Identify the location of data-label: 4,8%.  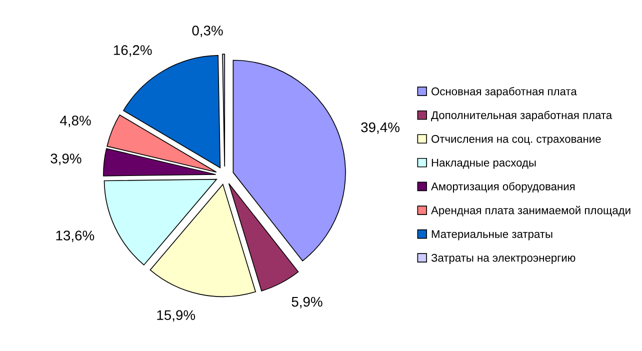
(75, 122).